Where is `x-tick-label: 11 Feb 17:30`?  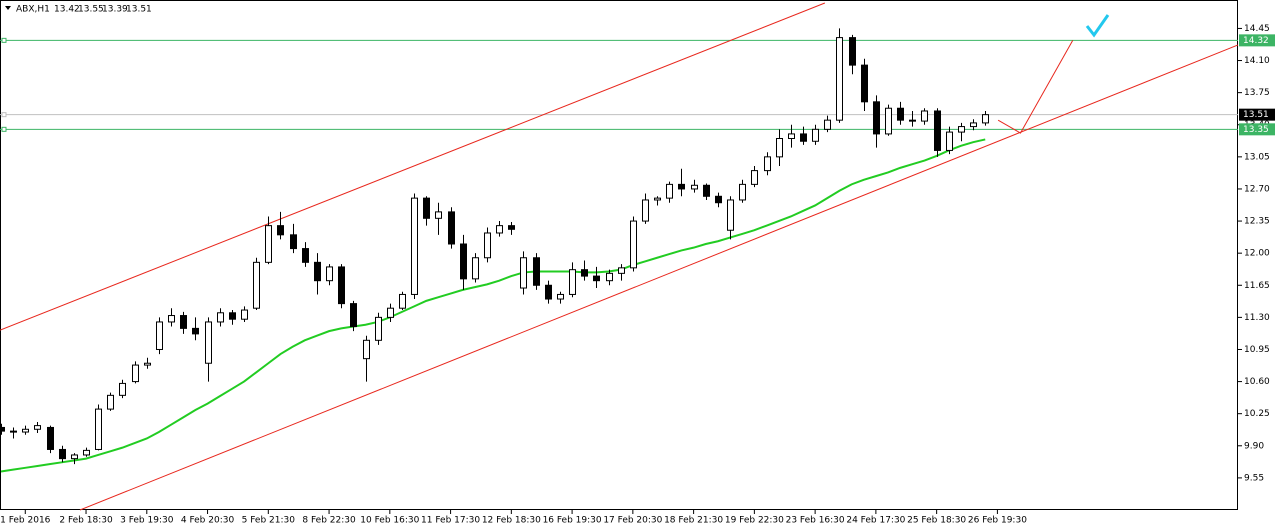 x-tick-label: 11 Feb 17:30 is located at coordinates (450, 521).